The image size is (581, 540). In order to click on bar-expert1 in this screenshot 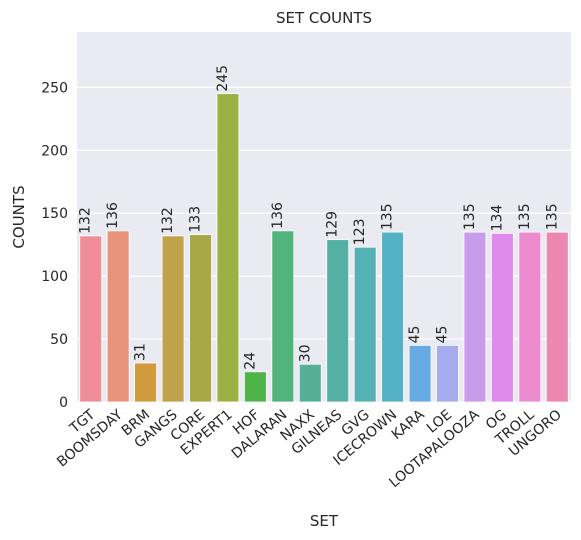, I will do `click(228, 248)`.